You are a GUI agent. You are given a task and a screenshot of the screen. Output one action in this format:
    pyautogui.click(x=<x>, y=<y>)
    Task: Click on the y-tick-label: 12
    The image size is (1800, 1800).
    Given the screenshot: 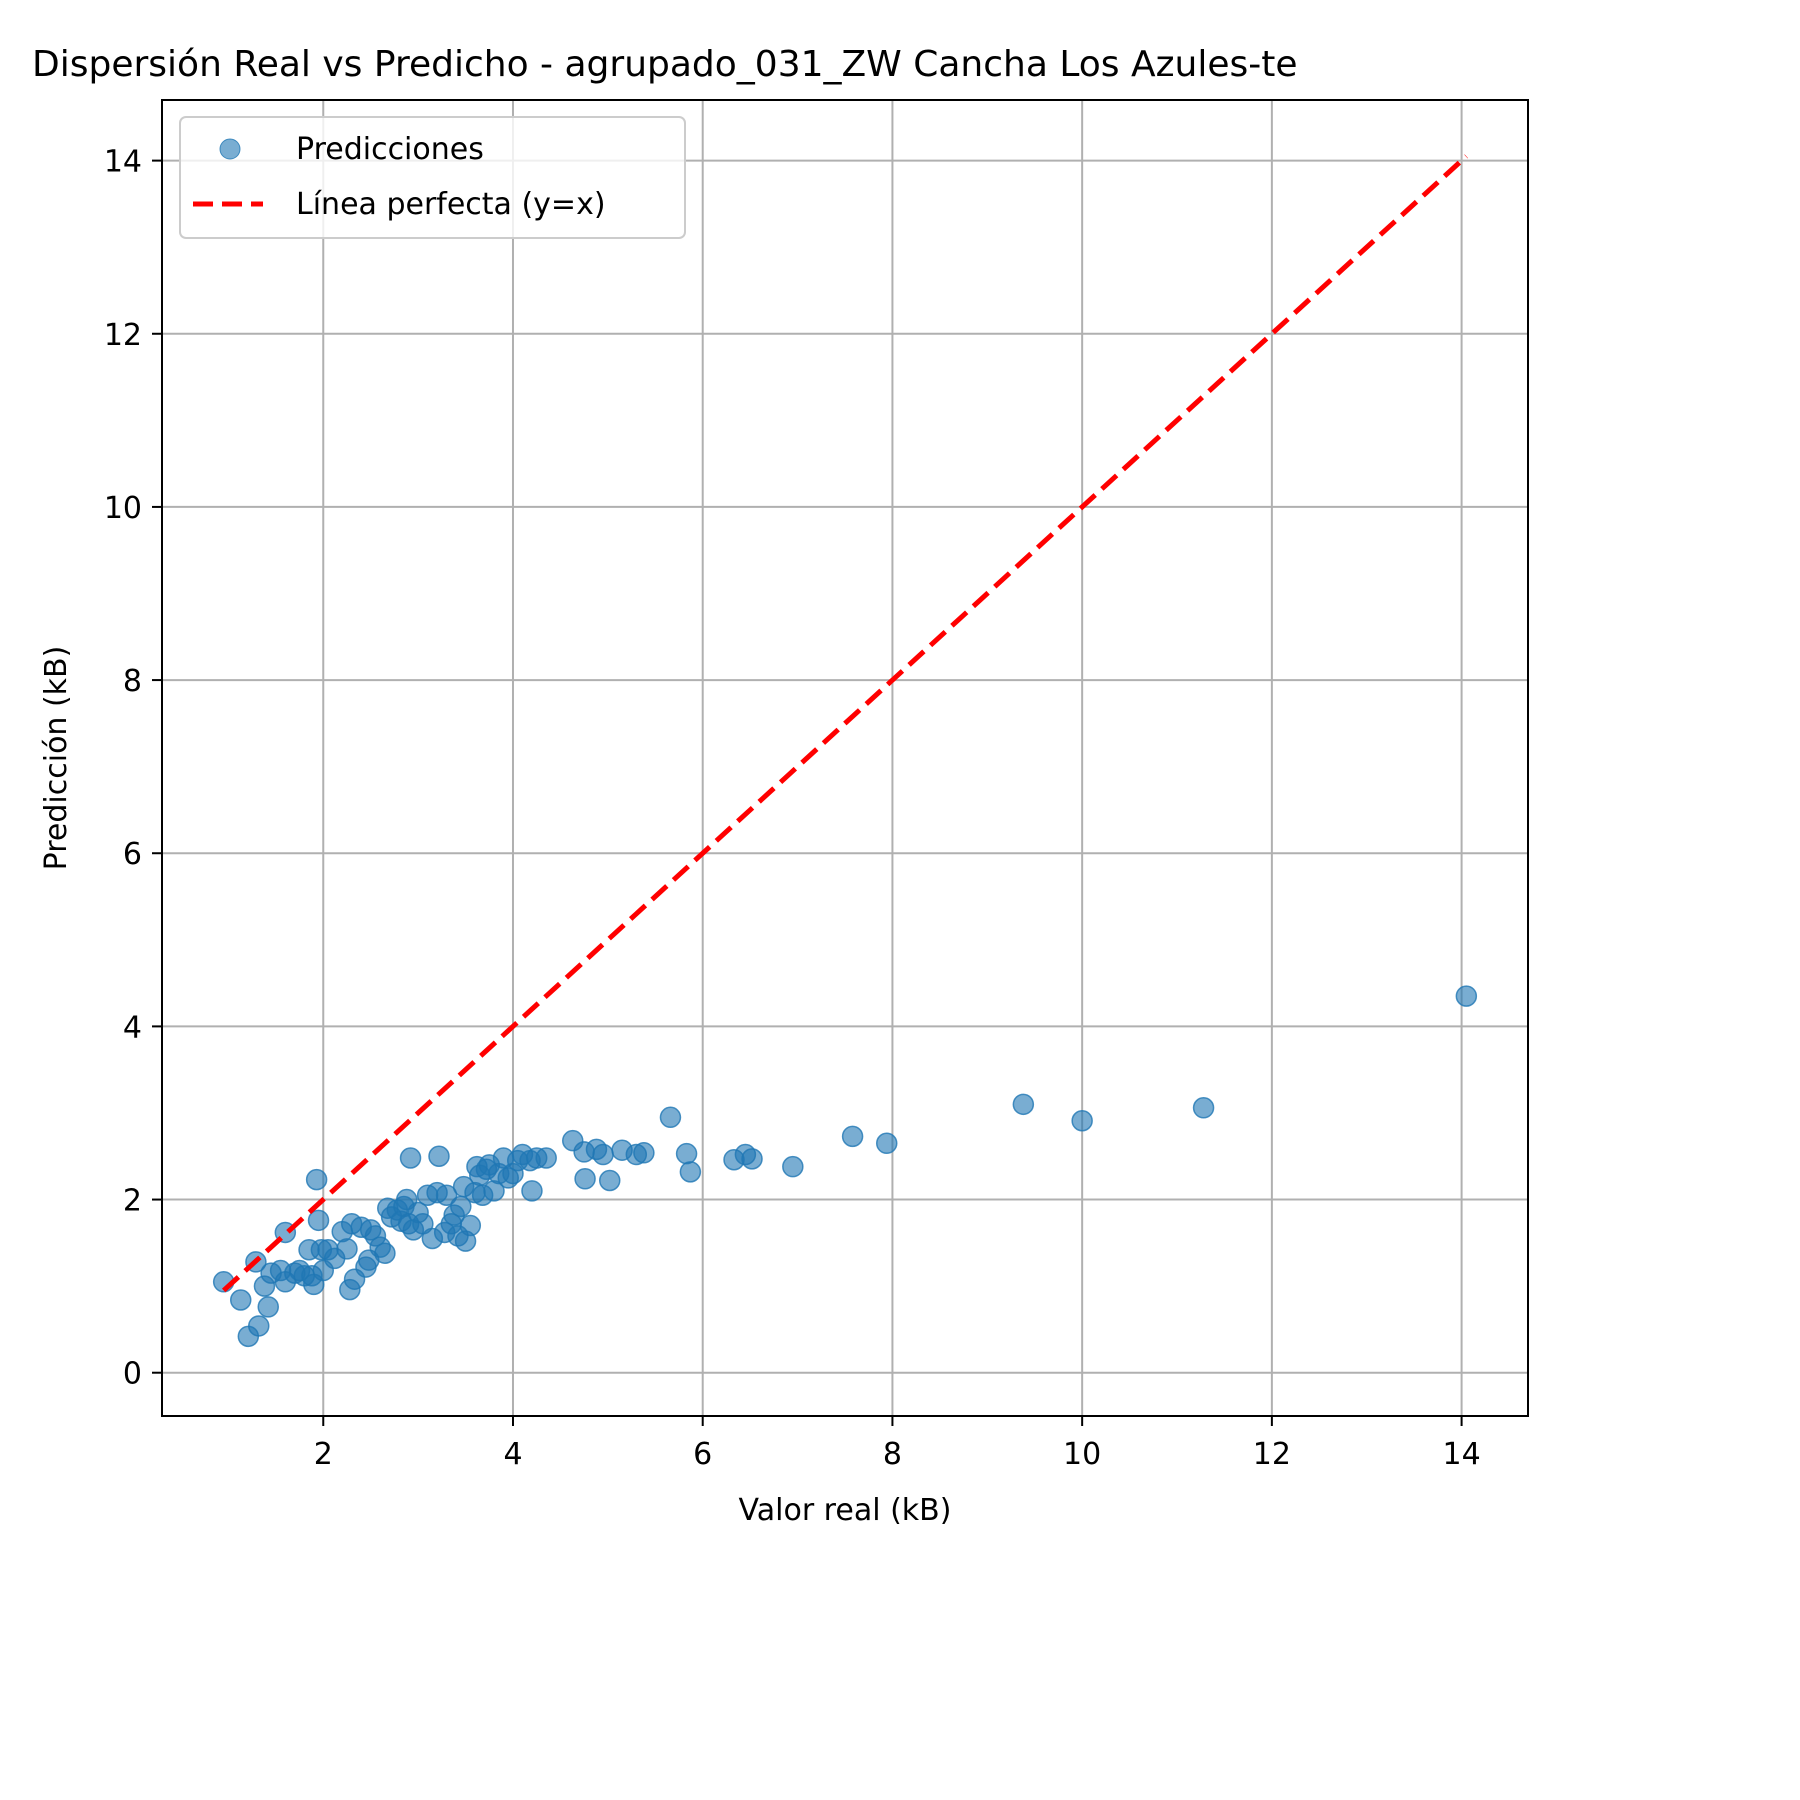 What is the action you would take?
    pyautogui.click(x=123, y=335)
    